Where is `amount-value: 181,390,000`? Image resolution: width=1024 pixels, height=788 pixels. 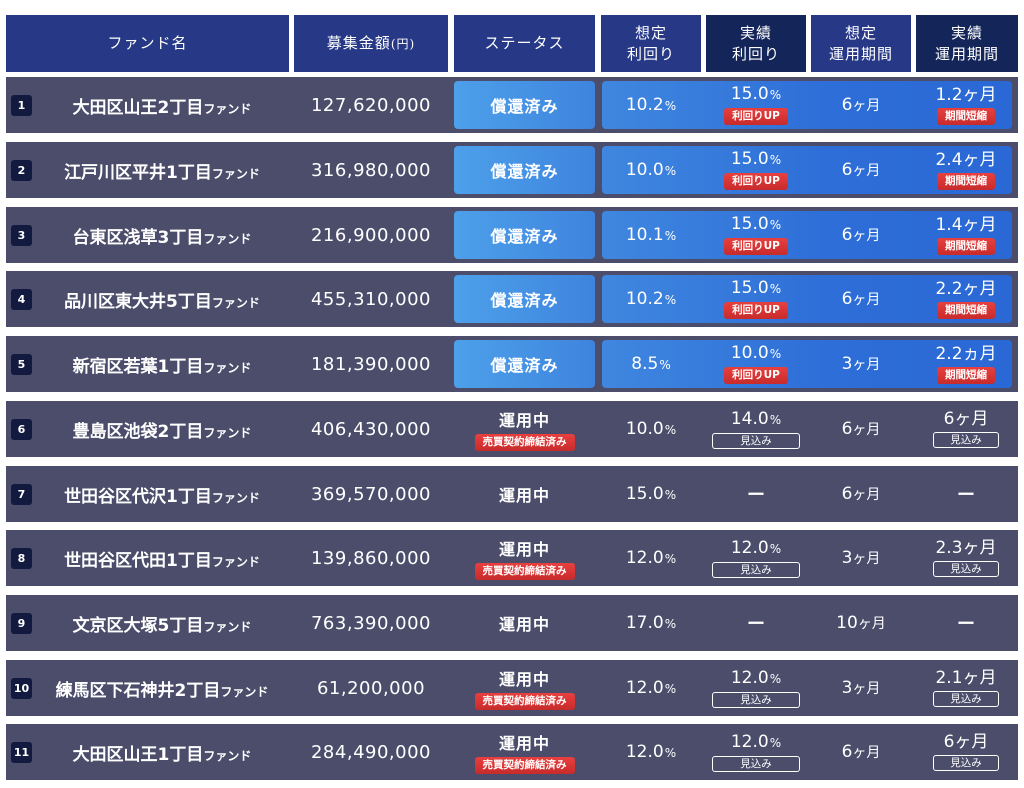 amount-value: 181,390,000 is located at coordinates (370, 364).